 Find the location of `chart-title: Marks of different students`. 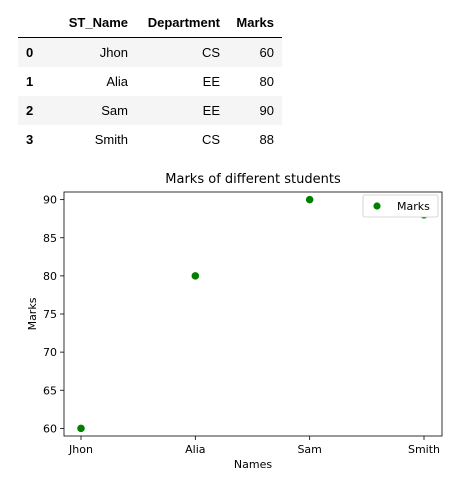

chart-title: Marks of different students is located at coordinates (253, 179).